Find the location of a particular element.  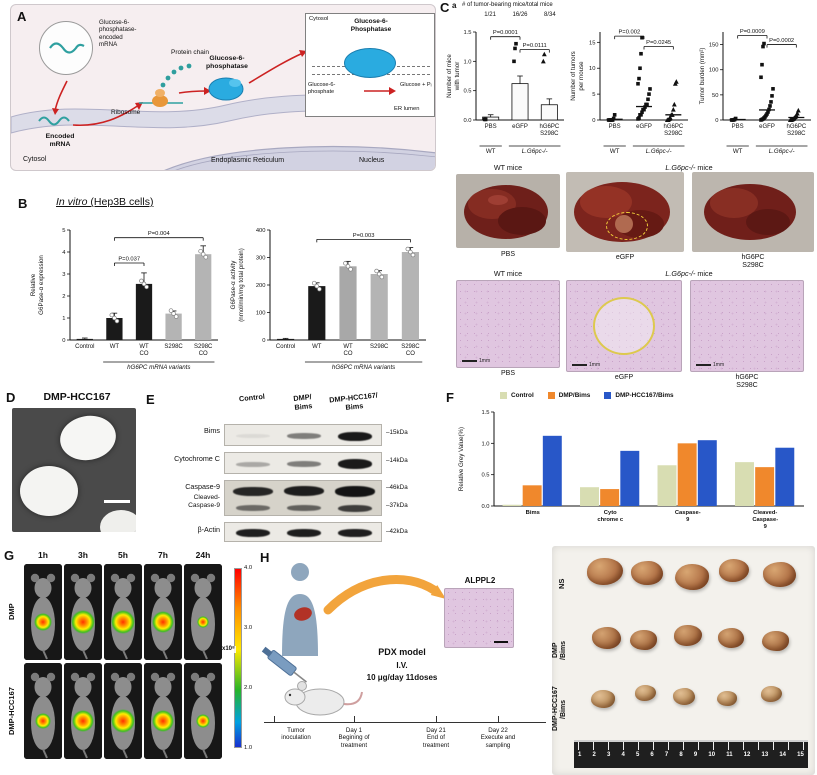

protein-chain-label: Protein chain is located at coordinates (190, 52).